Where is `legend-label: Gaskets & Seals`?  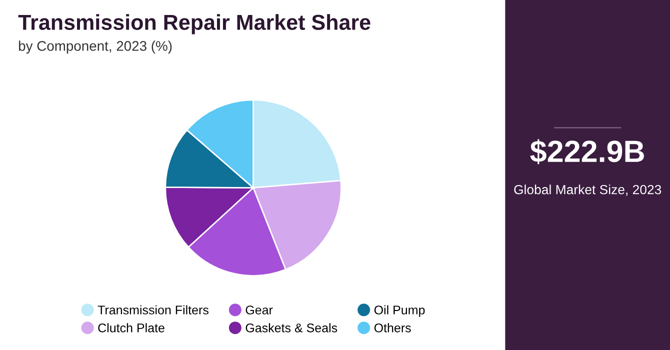 legend-label: Gaskets & Seals is located at coordinates (292, 327).